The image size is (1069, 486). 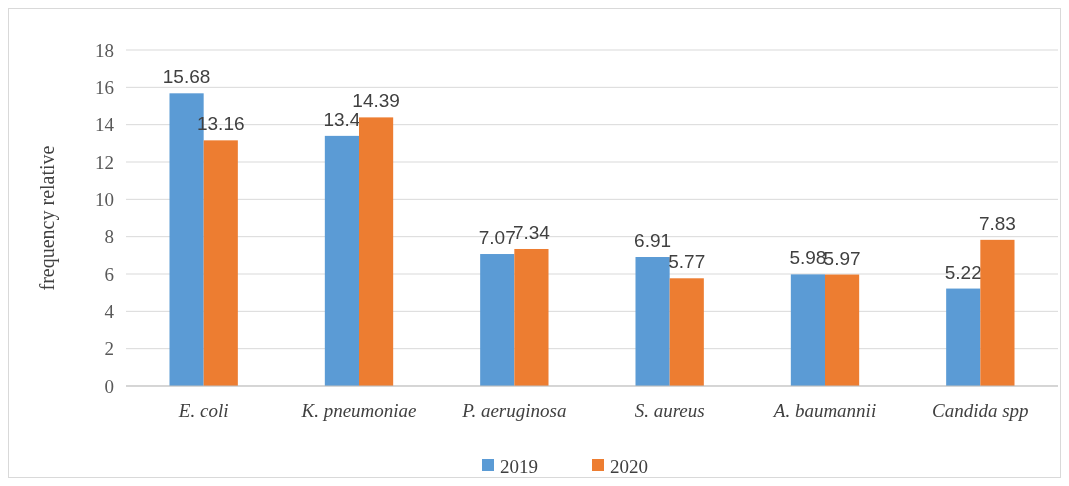 I want to click on y-tick-label: 16, so click(x=104, y=87).